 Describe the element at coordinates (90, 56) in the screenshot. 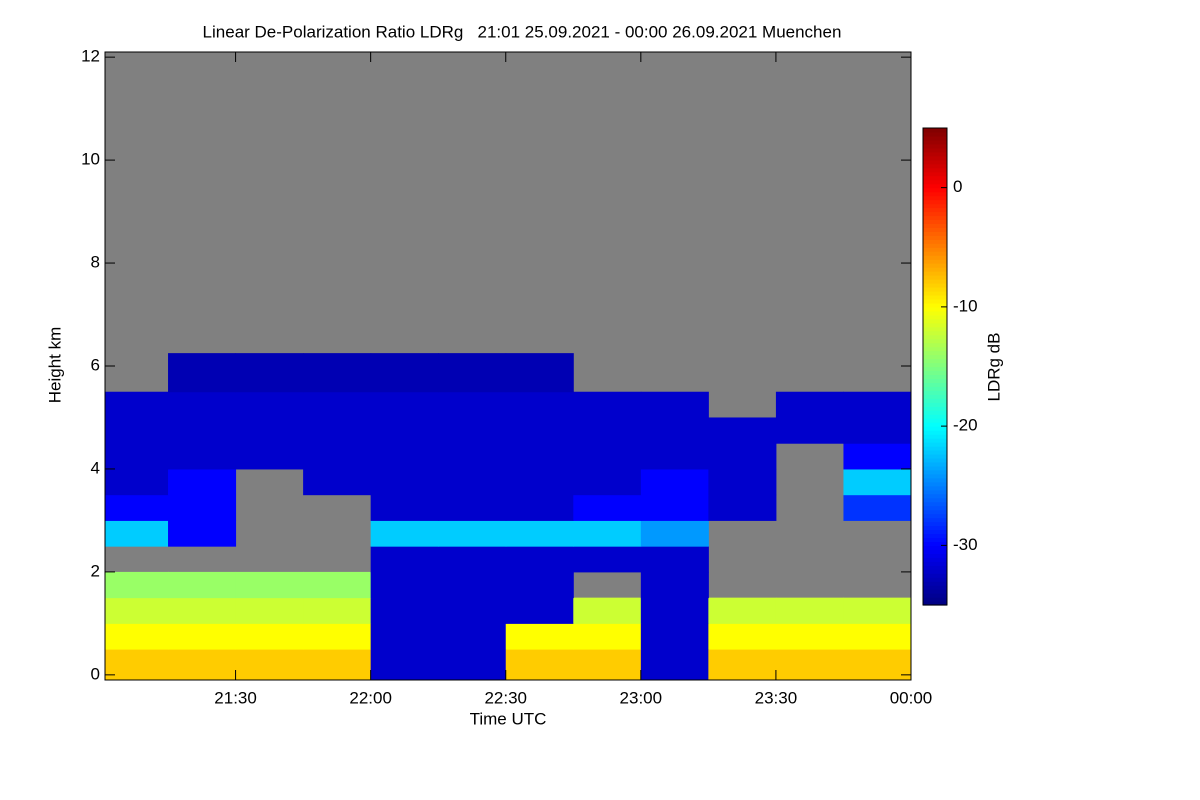

I see `y-tick-label: 12` at that location.